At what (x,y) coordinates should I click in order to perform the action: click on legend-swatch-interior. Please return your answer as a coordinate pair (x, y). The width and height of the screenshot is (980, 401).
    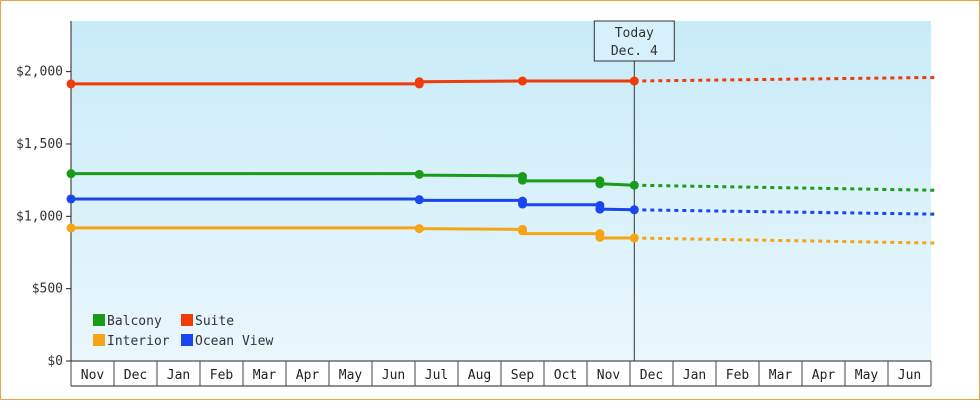
    Looking at the image, I should click on (99, 340).